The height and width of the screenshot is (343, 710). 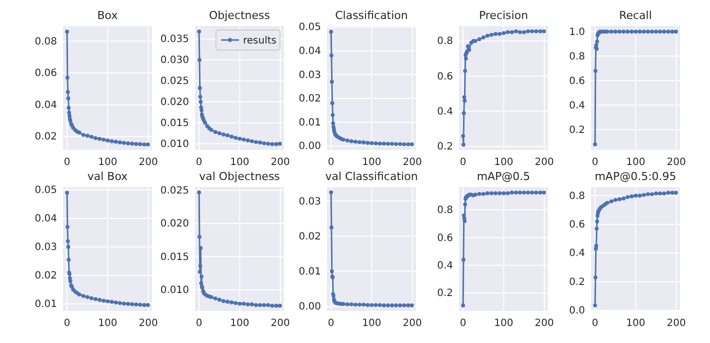 What do you see at coordinates (239, 176) in the screenshot?
I see `chart-title: val Objectness` at bounding box center [239, 176].